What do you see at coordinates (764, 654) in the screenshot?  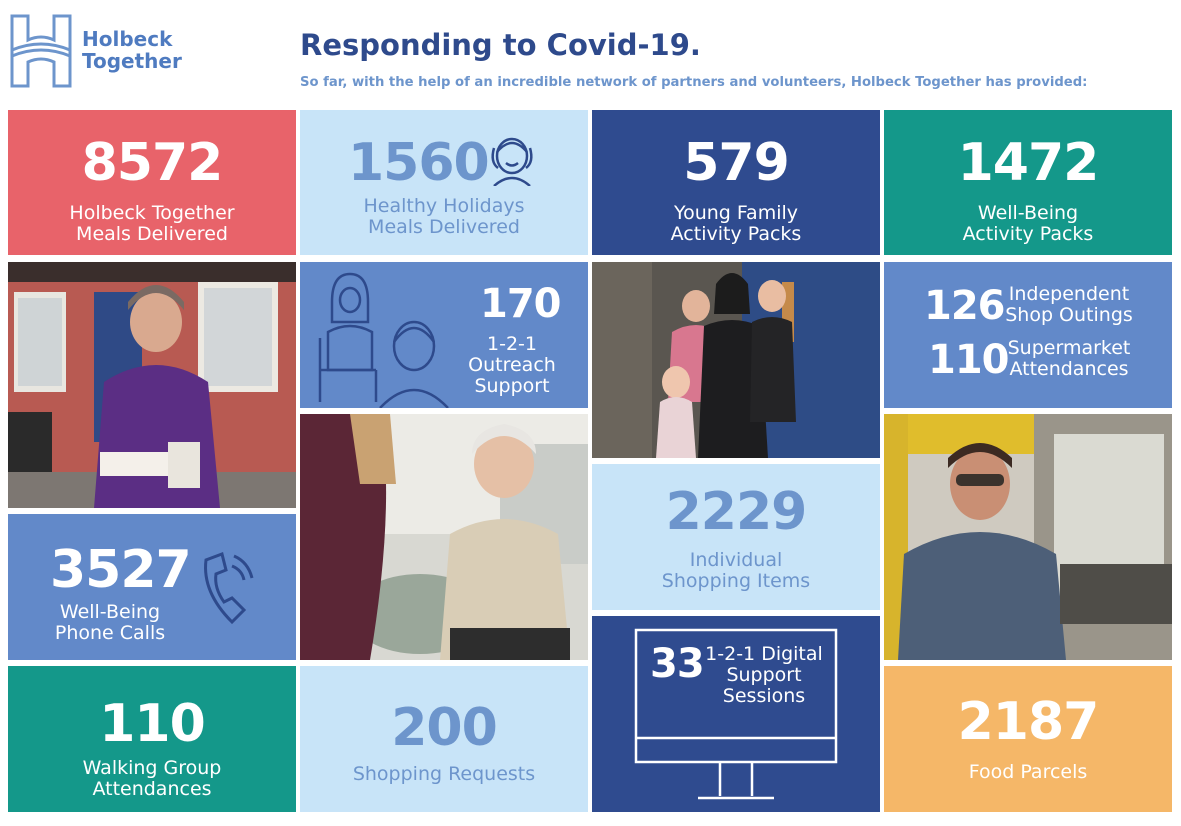 I see `digital-label-1: 1-2-1 Digital` at bounding box center [764, 654].